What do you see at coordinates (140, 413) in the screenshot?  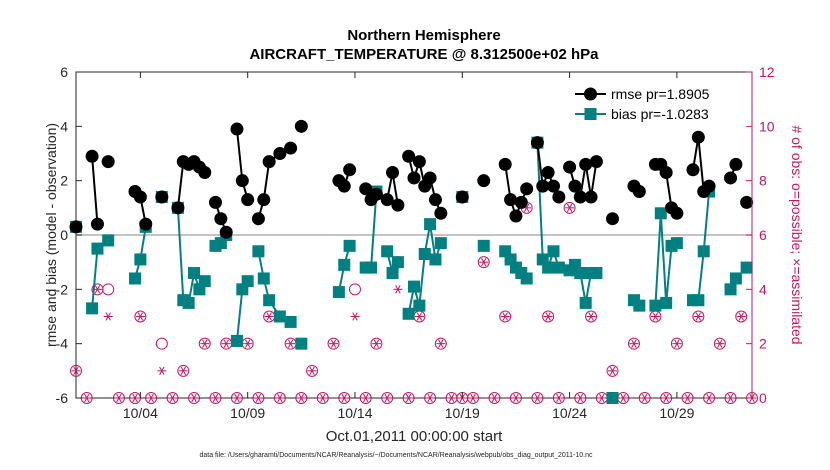 I see `x-tick-label: 10/04` at bounding box center [140, 413].